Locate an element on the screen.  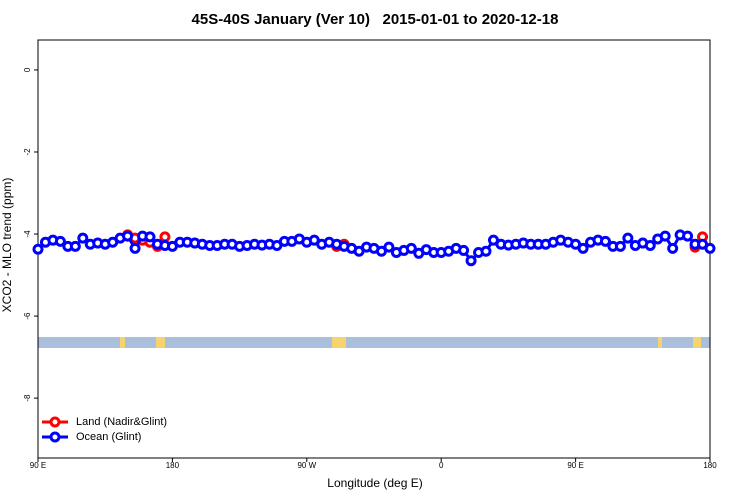
y-axis-label: XCO2 - MLO trend (ppm) is located at coordinates (7, 245).